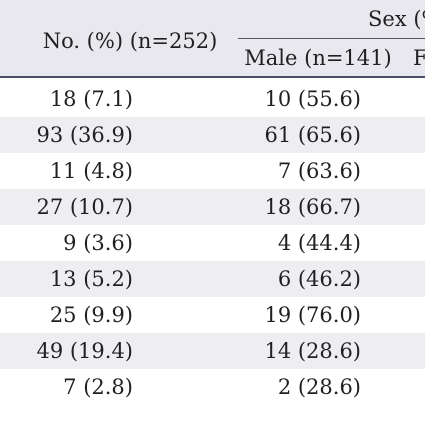  What do you see at coordinates (419, 58) in the screenshot?
I see `column-header-female: F` at bounding box center [419, 58].